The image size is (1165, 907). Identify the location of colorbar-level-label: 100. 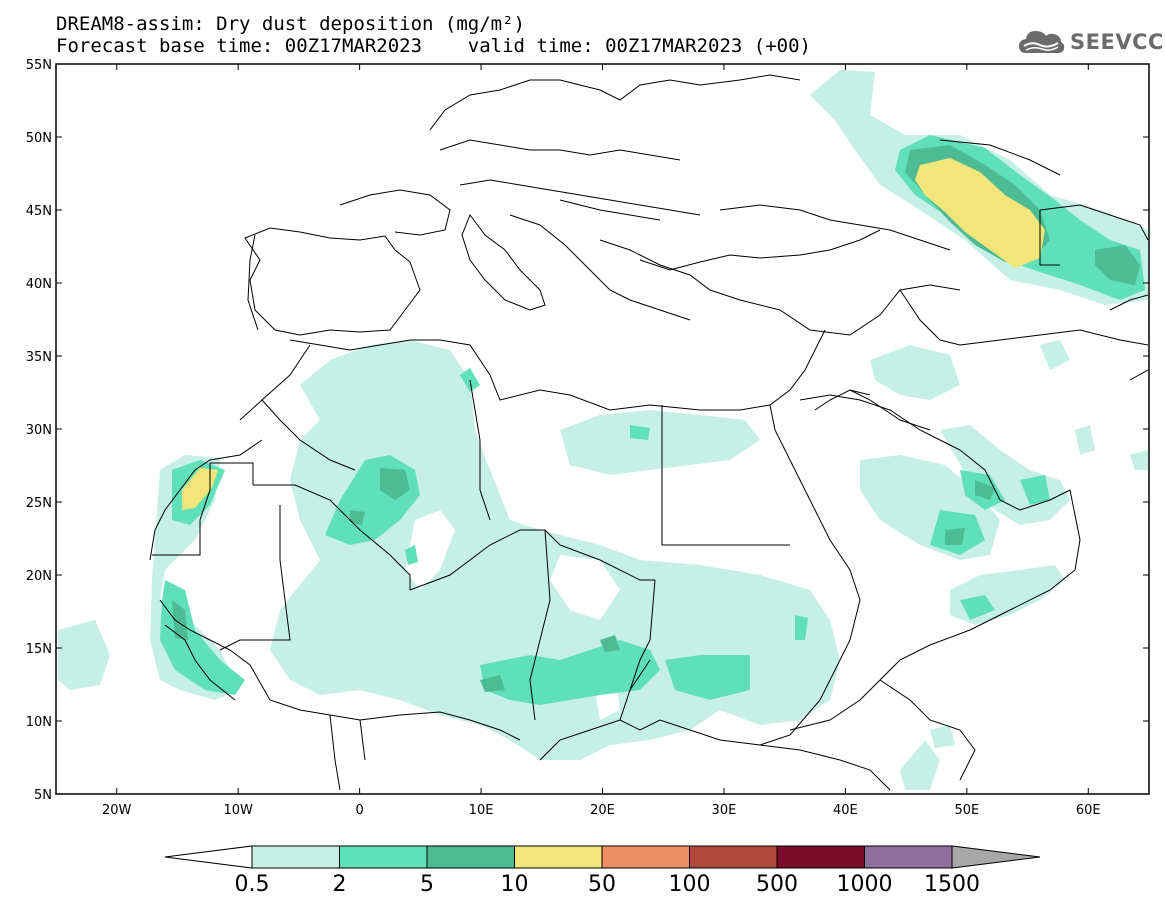
(690, 884).